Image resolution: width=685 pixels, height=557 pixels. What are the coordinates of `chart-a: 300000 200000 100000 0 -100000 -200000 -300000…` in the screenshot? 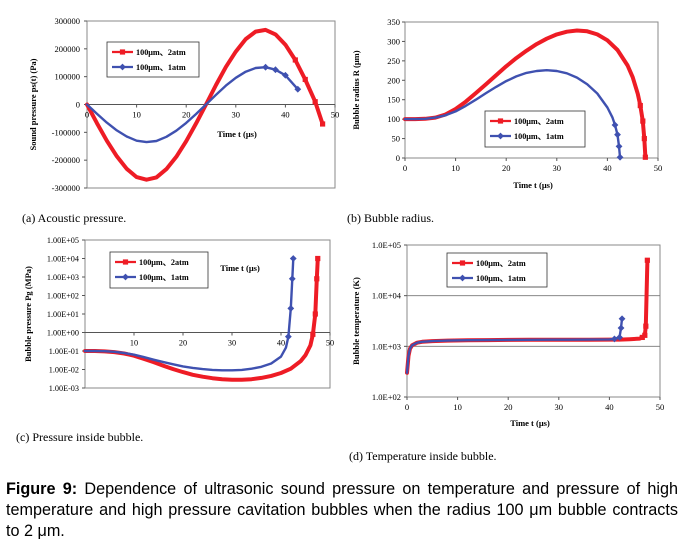 It's located at (184, 104).